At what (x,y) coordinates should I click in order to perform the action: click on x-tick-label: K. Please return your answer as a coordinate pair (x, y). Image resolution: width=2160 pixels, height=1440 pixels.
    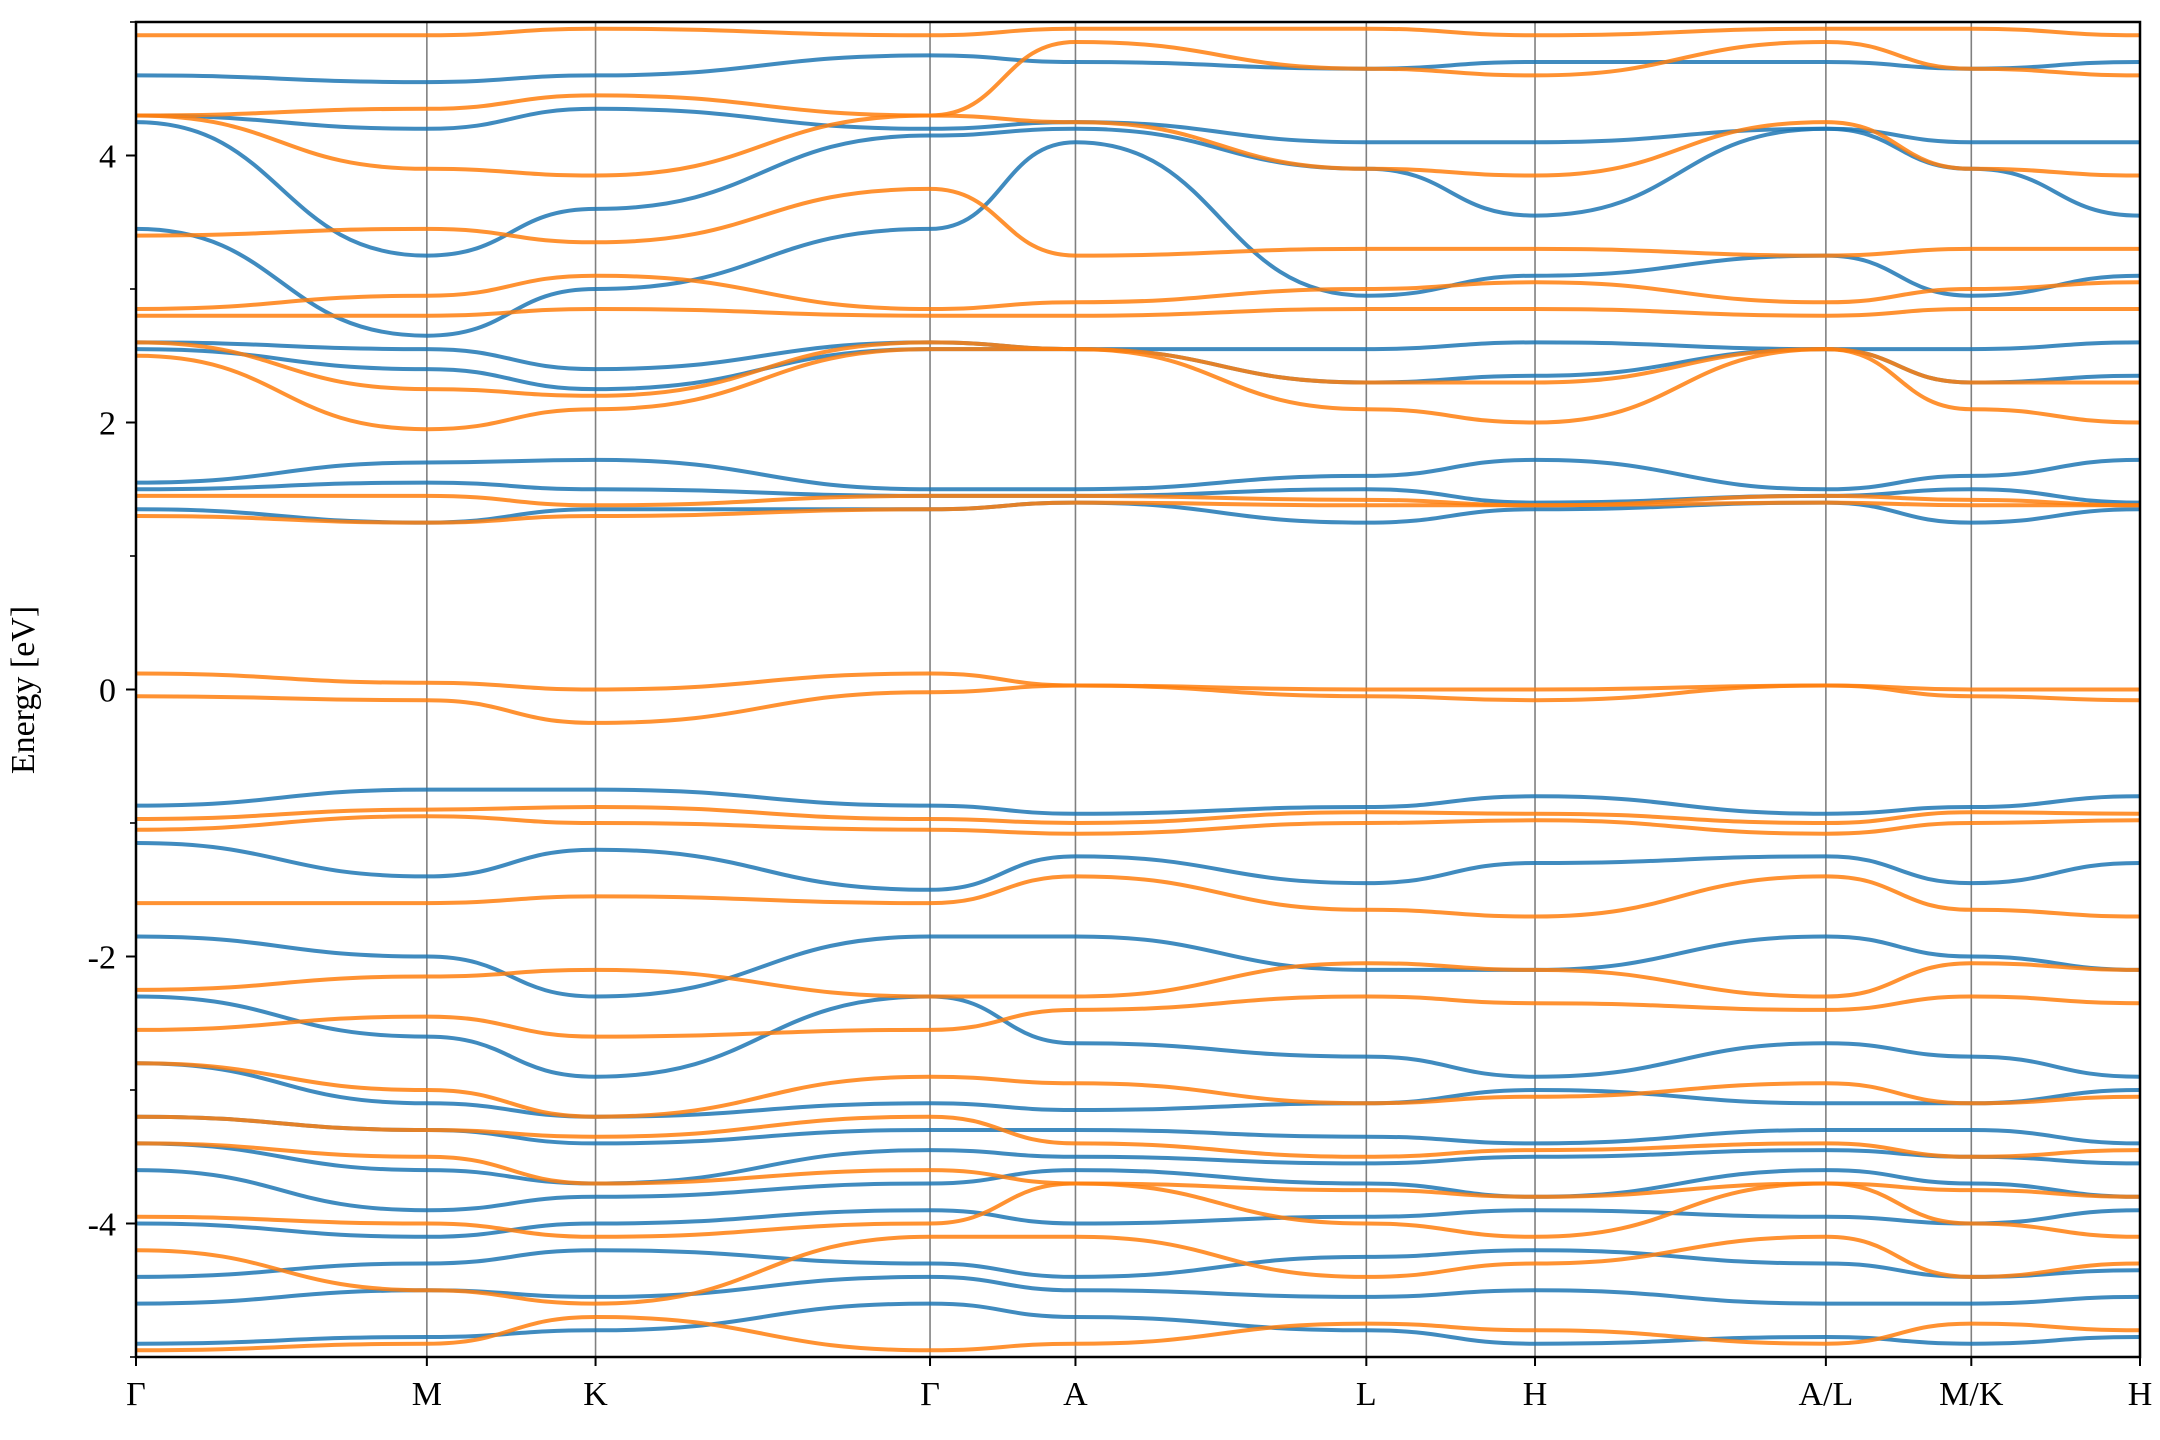
    Looking at the image, I should click on (595, 1394).